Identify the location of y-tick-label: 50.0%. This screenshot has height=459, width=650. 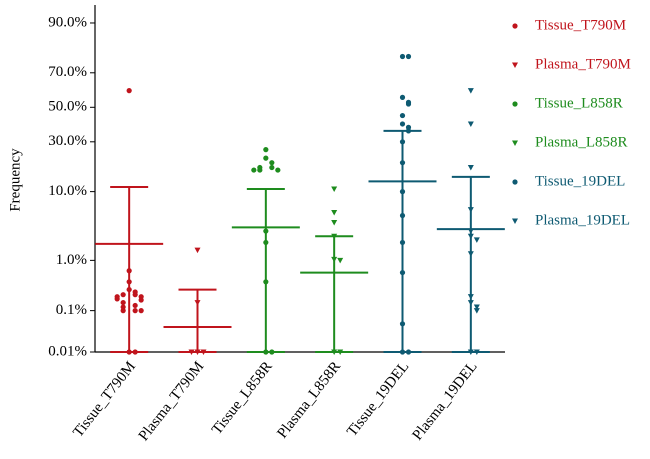
(67, 107).